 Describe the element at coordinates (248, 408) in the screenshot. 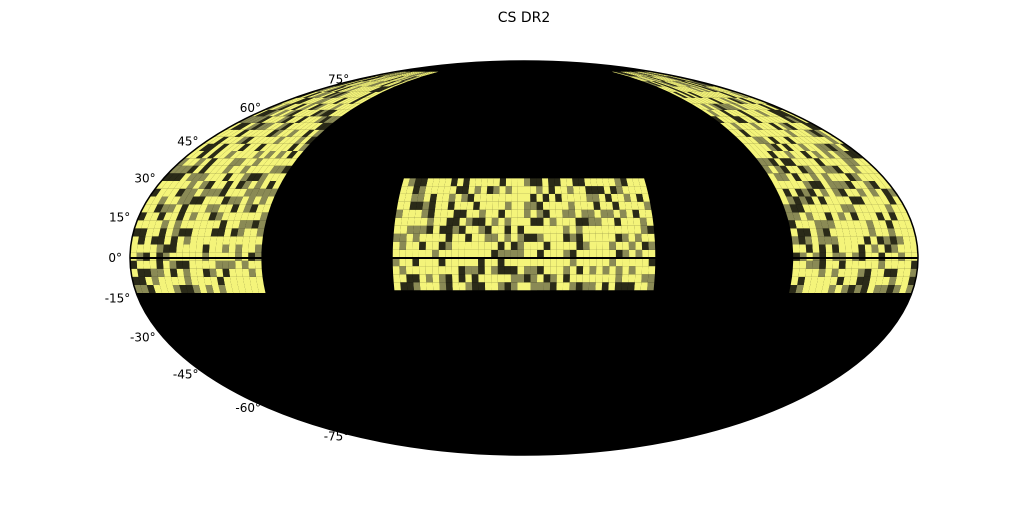

I see `latitude-tick-label: -60°` at that location.